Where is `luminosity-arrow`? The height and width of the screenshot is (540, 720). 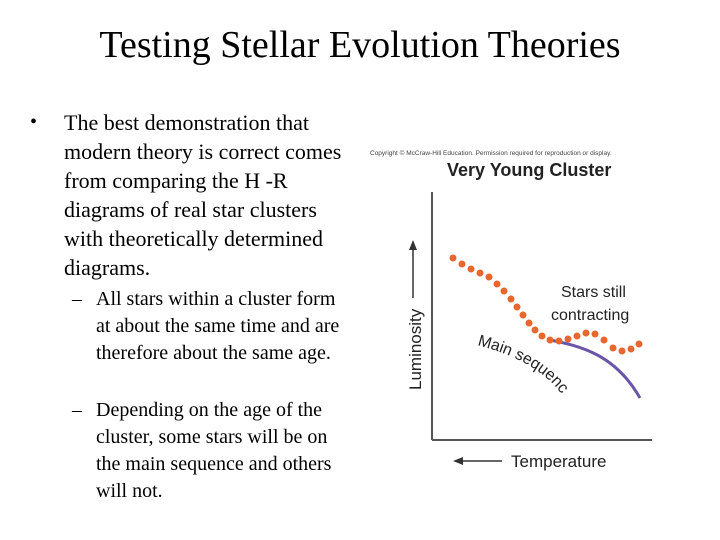 luminosity-arrow is located at coordinates (413, 269).